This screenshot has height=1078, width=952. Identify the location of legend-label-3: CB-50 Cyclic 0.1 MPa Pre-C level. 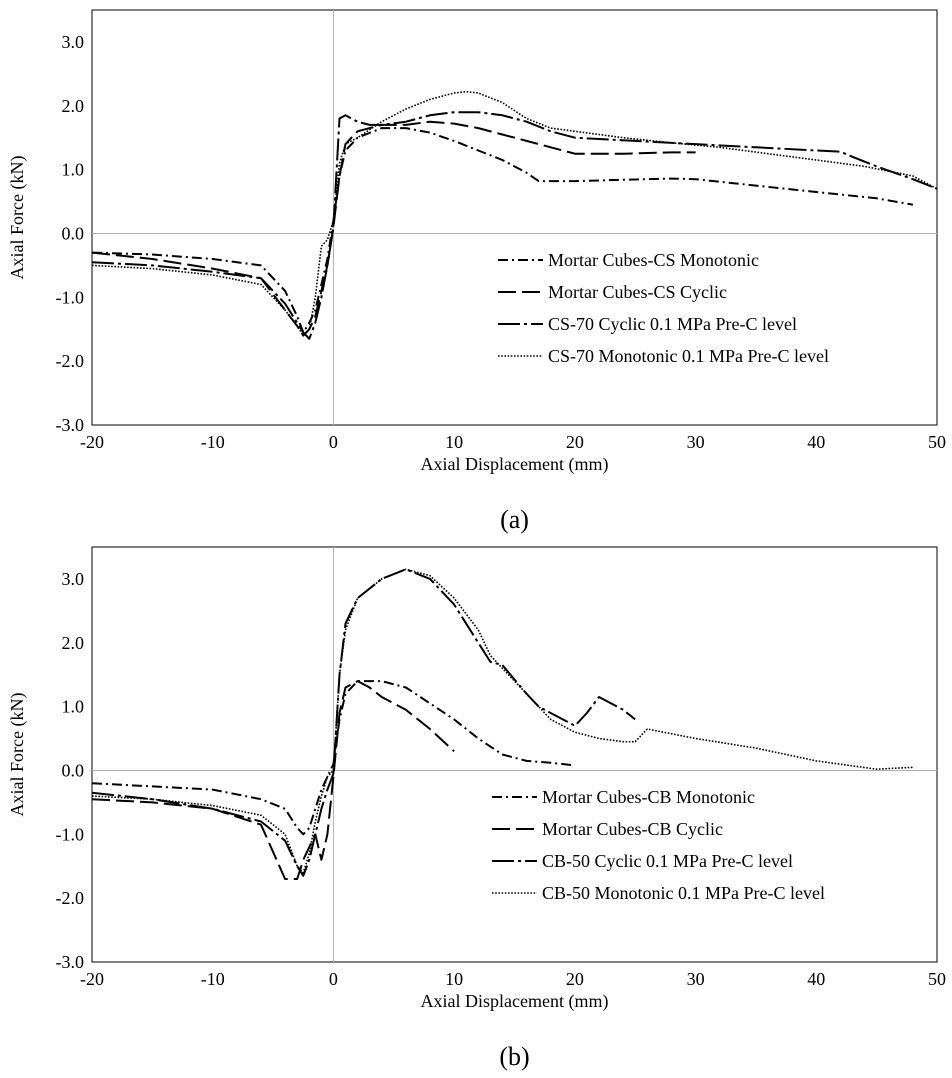
(667, 861).